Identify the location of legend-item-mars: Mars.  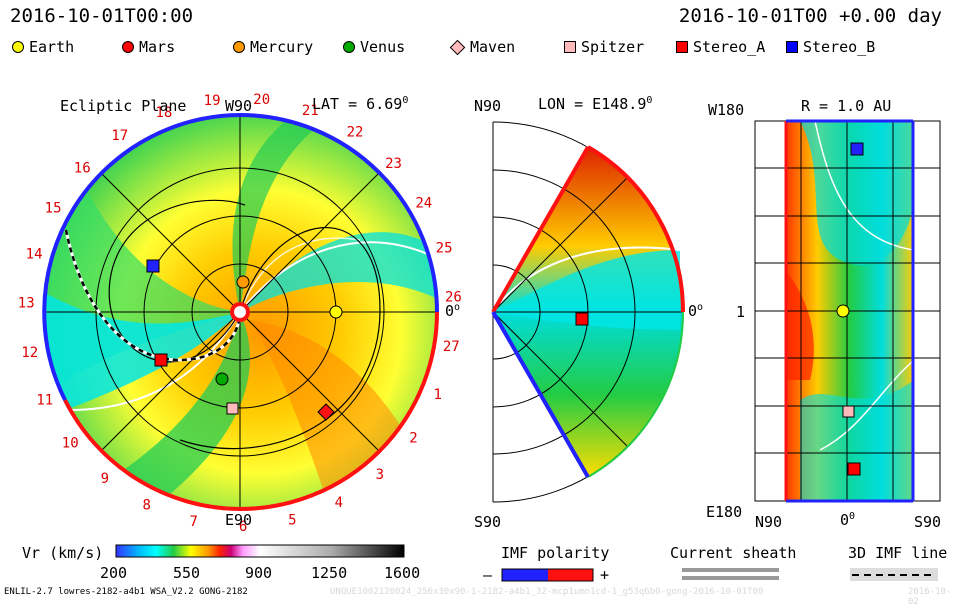
(148, 47).